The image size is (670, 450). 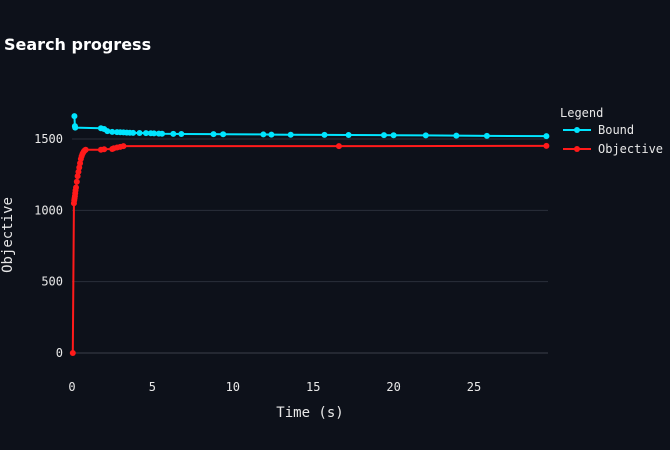 I want to click on x-tick-label: 15, so click(x=313, y=387).